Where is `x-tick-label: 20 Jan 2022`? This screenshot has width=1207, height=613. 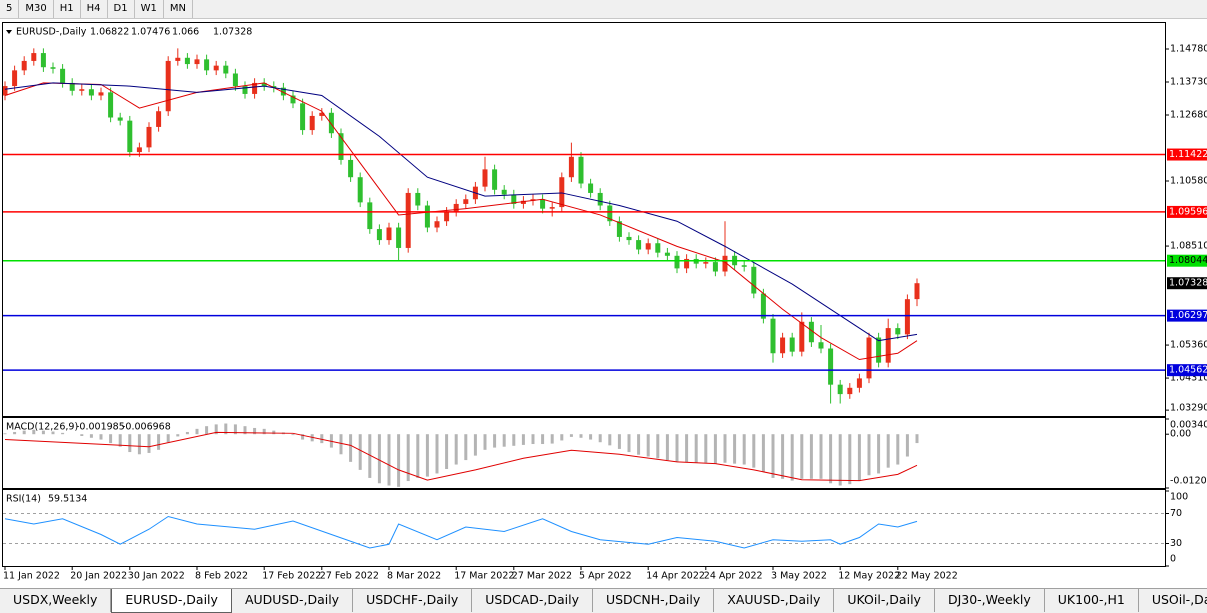
x-tick-label: 20 Jan 2022 is located at coordinates (98, 576).